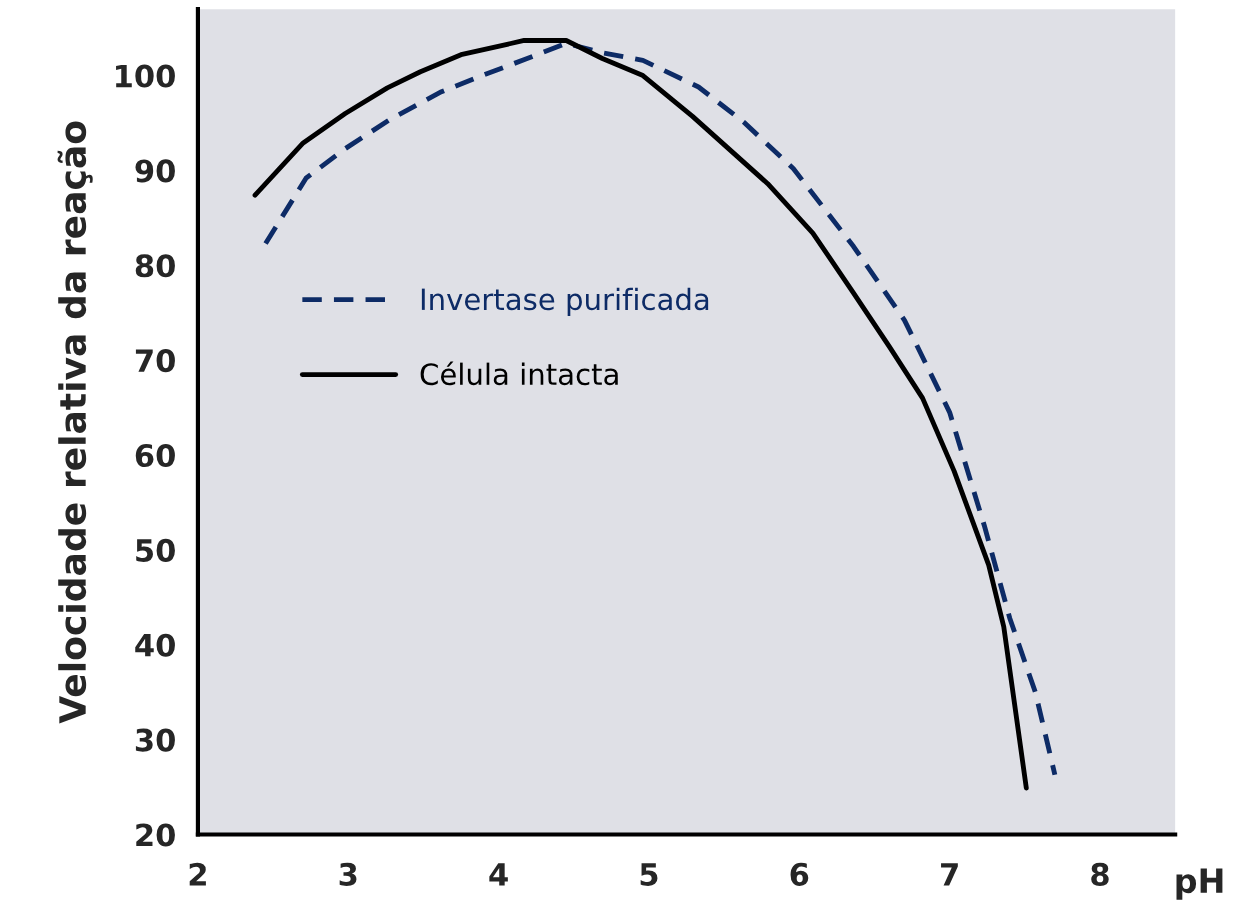 The image size is (1237, 917). Describe the element at coordinates (155, 455) in the screenshot. I see `y-tick-label: 60` at that location.